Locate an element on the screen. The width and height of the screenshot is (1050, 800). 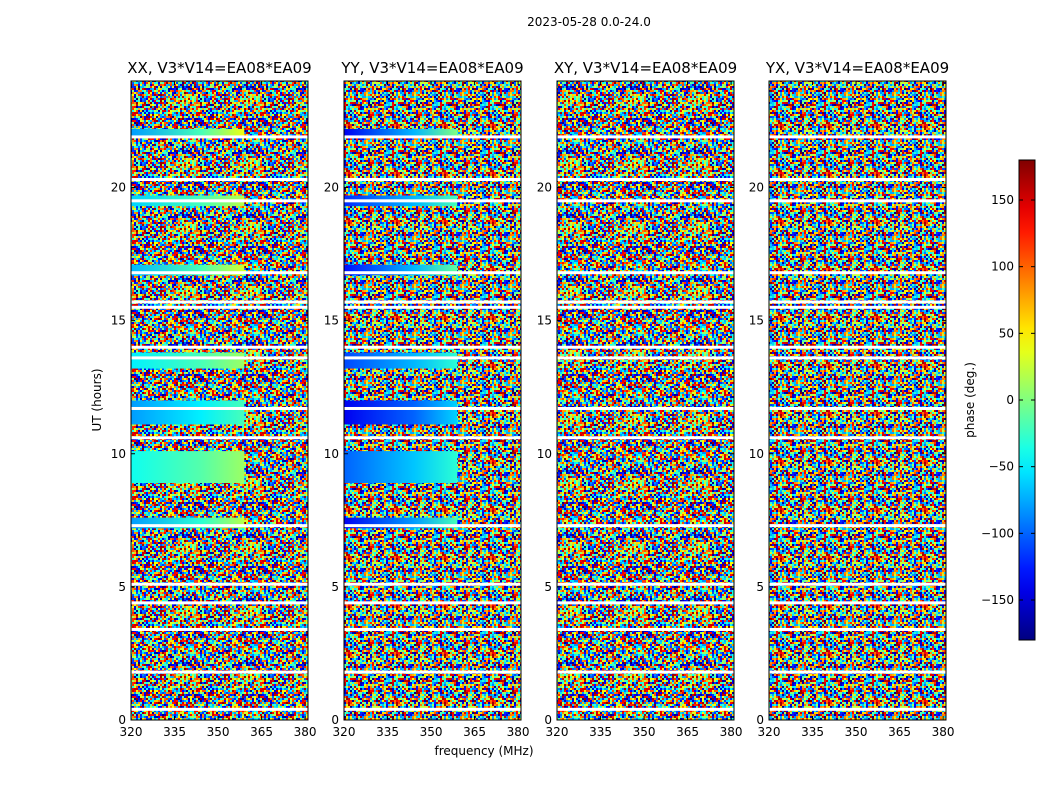
colorbar-tick-label: 100 is located at coordinates (1002, 267).